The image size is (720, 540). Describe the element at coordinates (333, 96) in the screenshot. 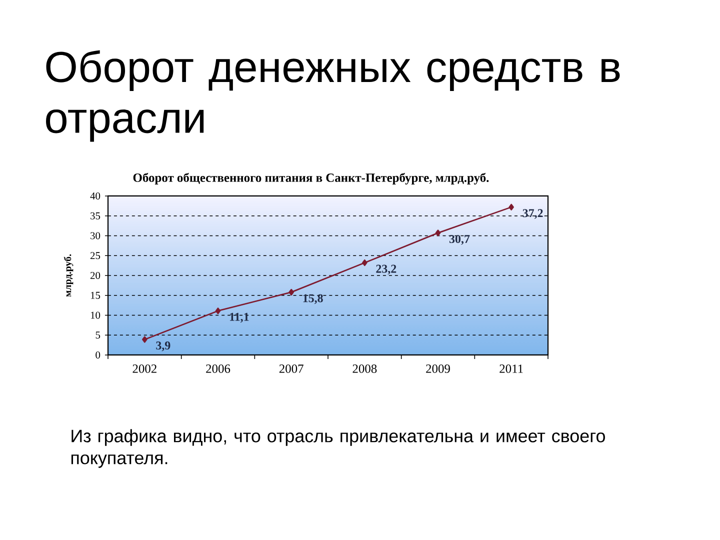

I see `chart-title: Оборот денежных средств в отрасли` at that location.